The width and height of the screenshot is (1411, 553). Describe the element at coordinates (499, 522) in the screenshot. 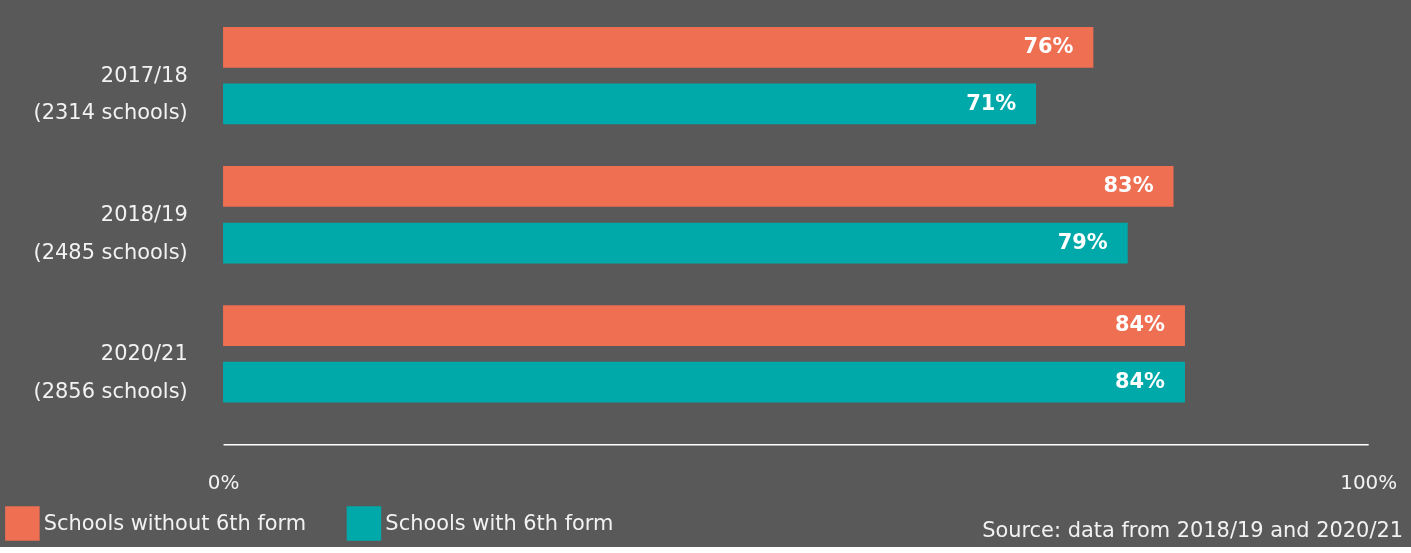

I see `legend-label: Schools with 6th form` at that location.